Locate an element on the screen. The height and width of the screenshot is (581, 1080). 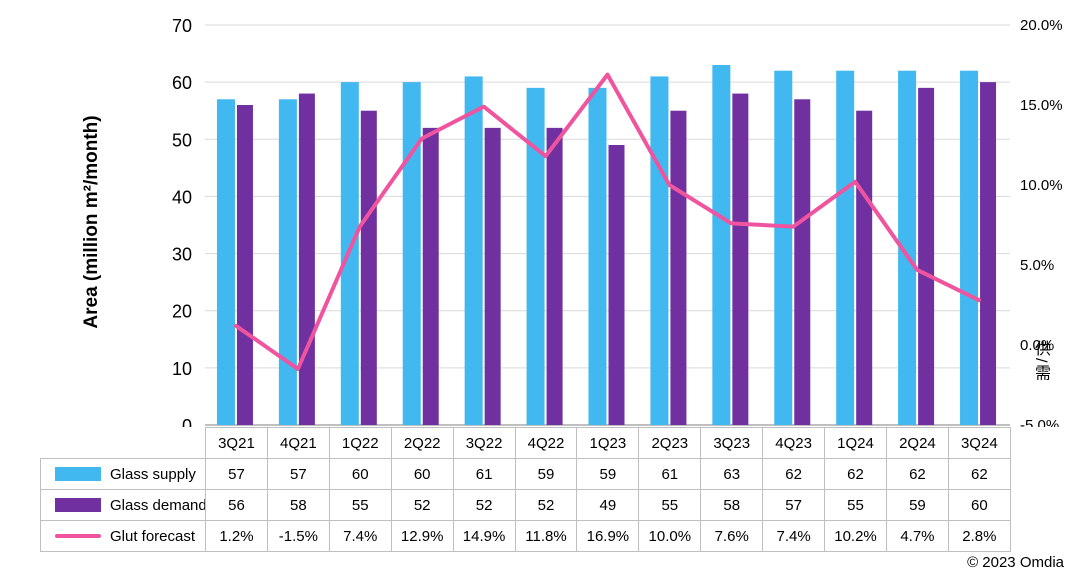
value-cell: 14.9% is located at coordinates (484, 536).